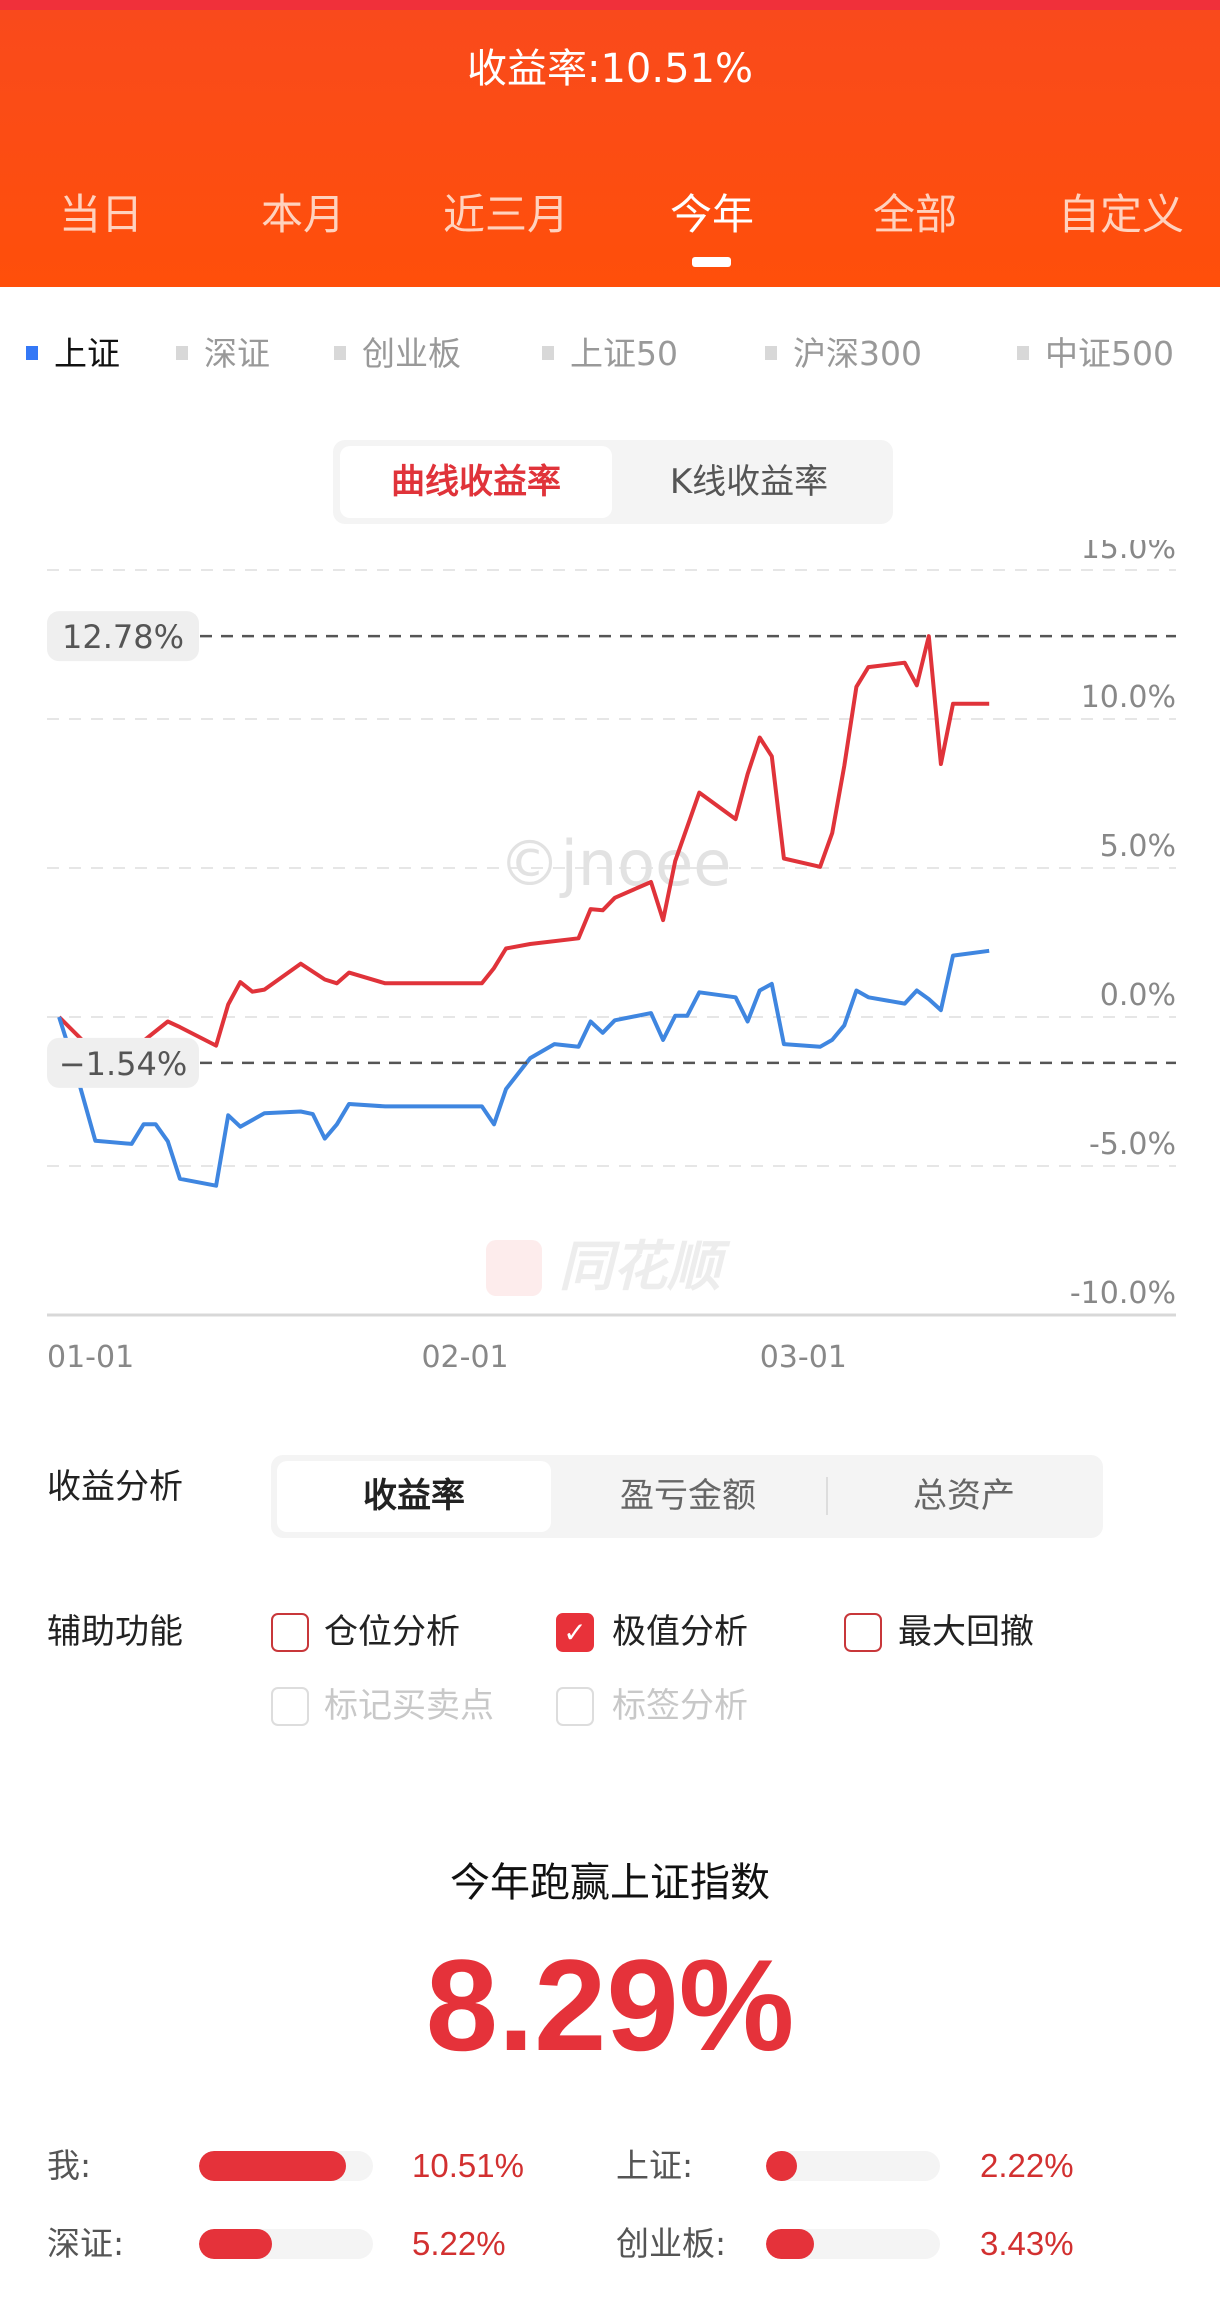  I want to click on compare-value: 2.22%, so click(1027, 2165).